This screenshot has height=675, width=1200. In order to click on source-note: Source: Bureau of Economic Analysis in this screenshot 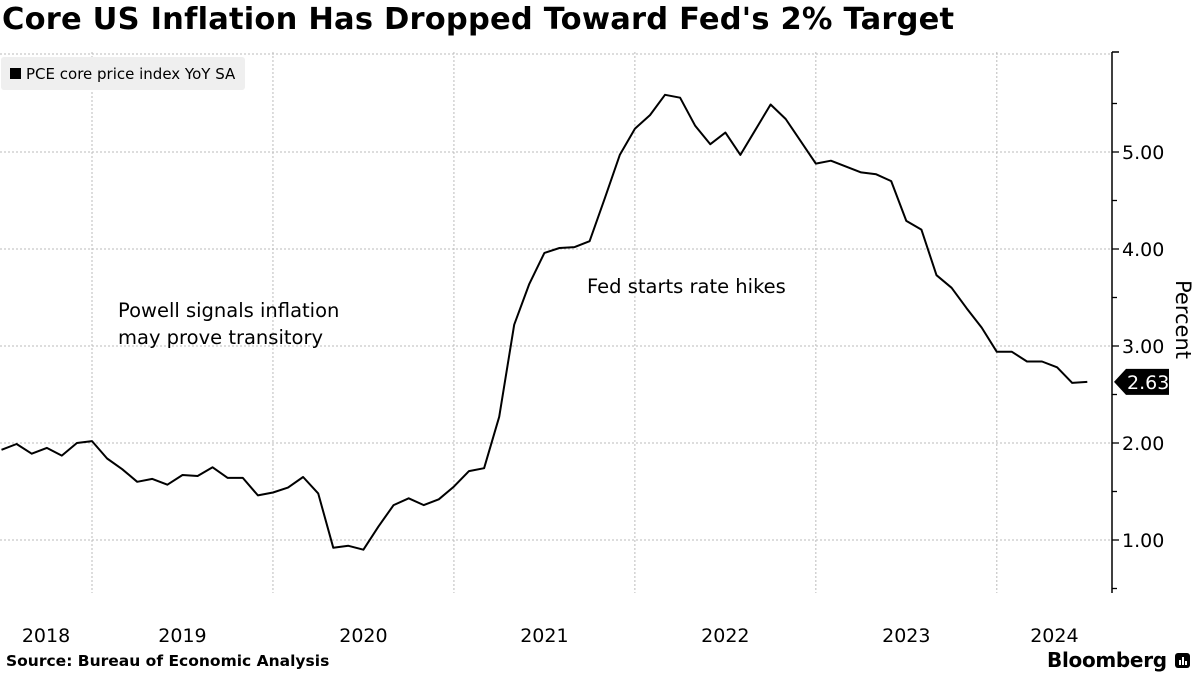, I will do `click(168, 661)`.